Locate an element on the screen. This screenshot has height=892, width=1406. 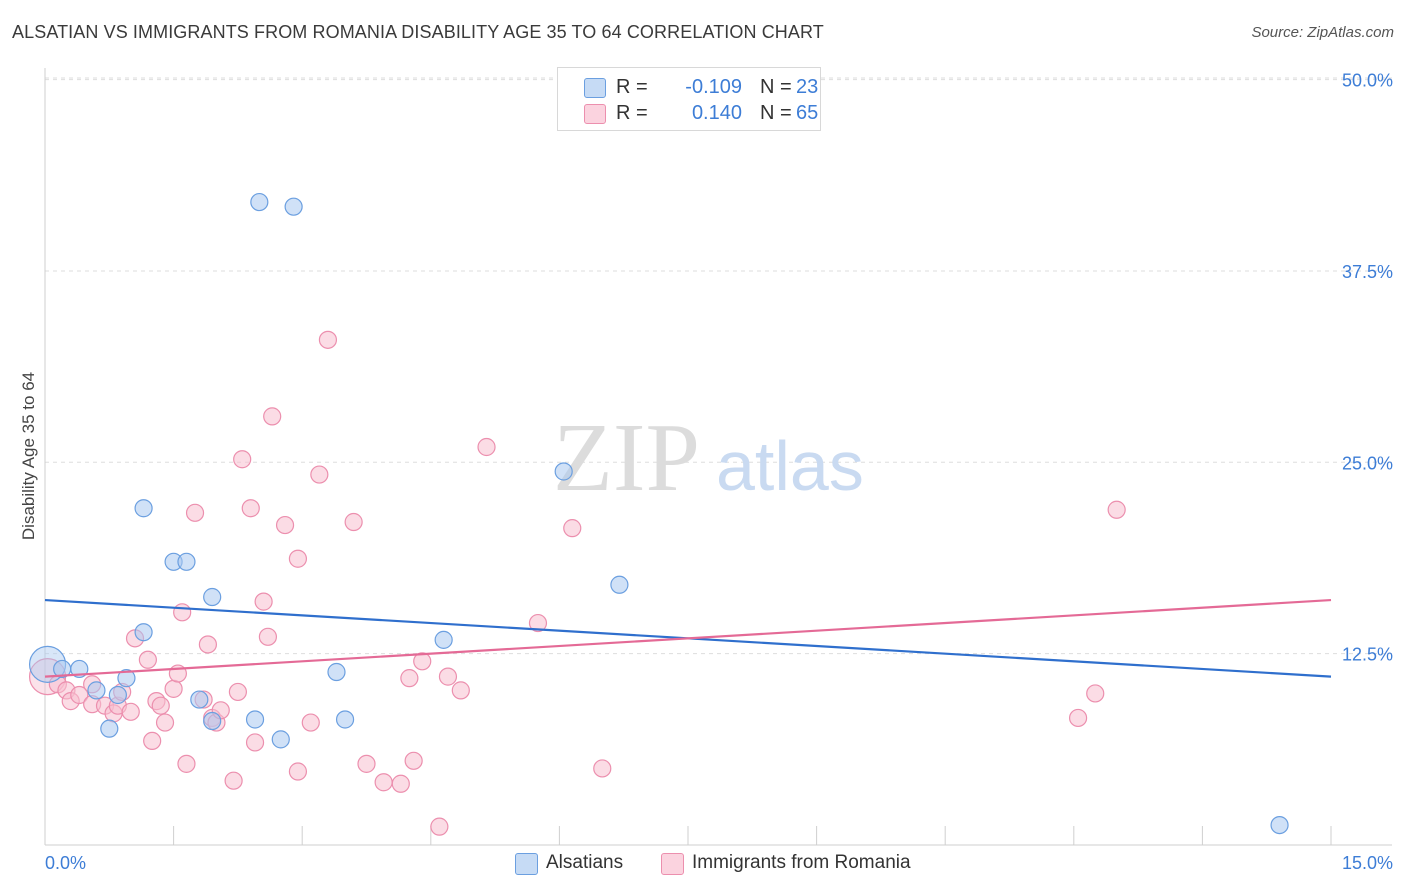
alsatians-n-label: N = is located at coordinates (776, 87).